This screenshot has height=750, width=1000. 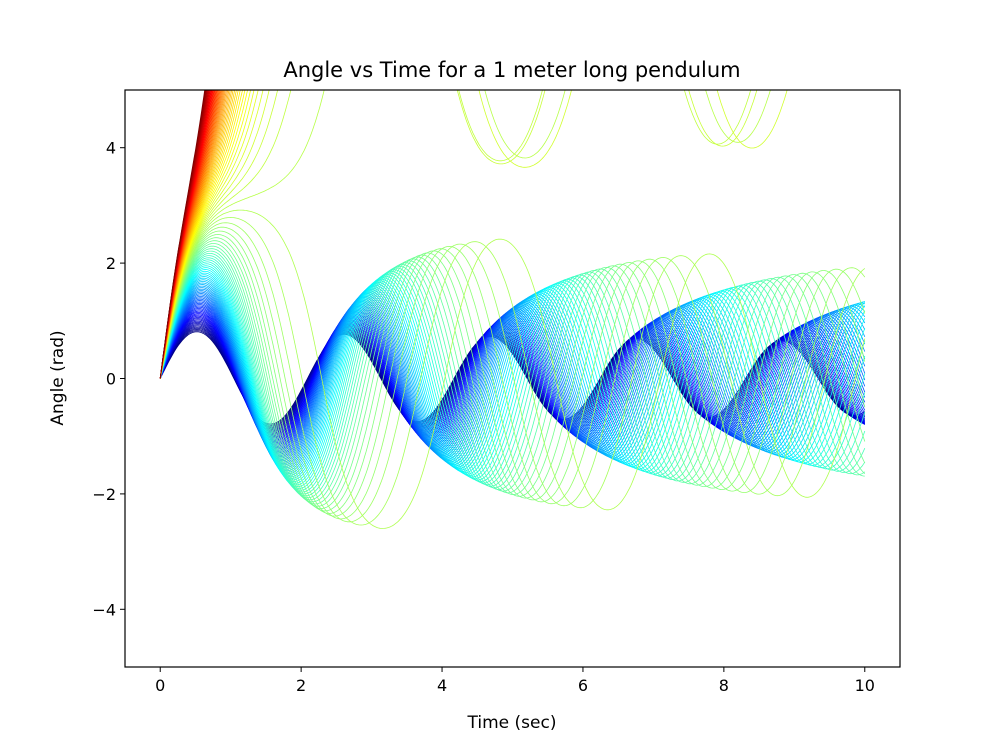 What do you see at coordinates (111, 379) in the screenshot?
I see `y-tick-label: 0` at bounding box center [111, 379].